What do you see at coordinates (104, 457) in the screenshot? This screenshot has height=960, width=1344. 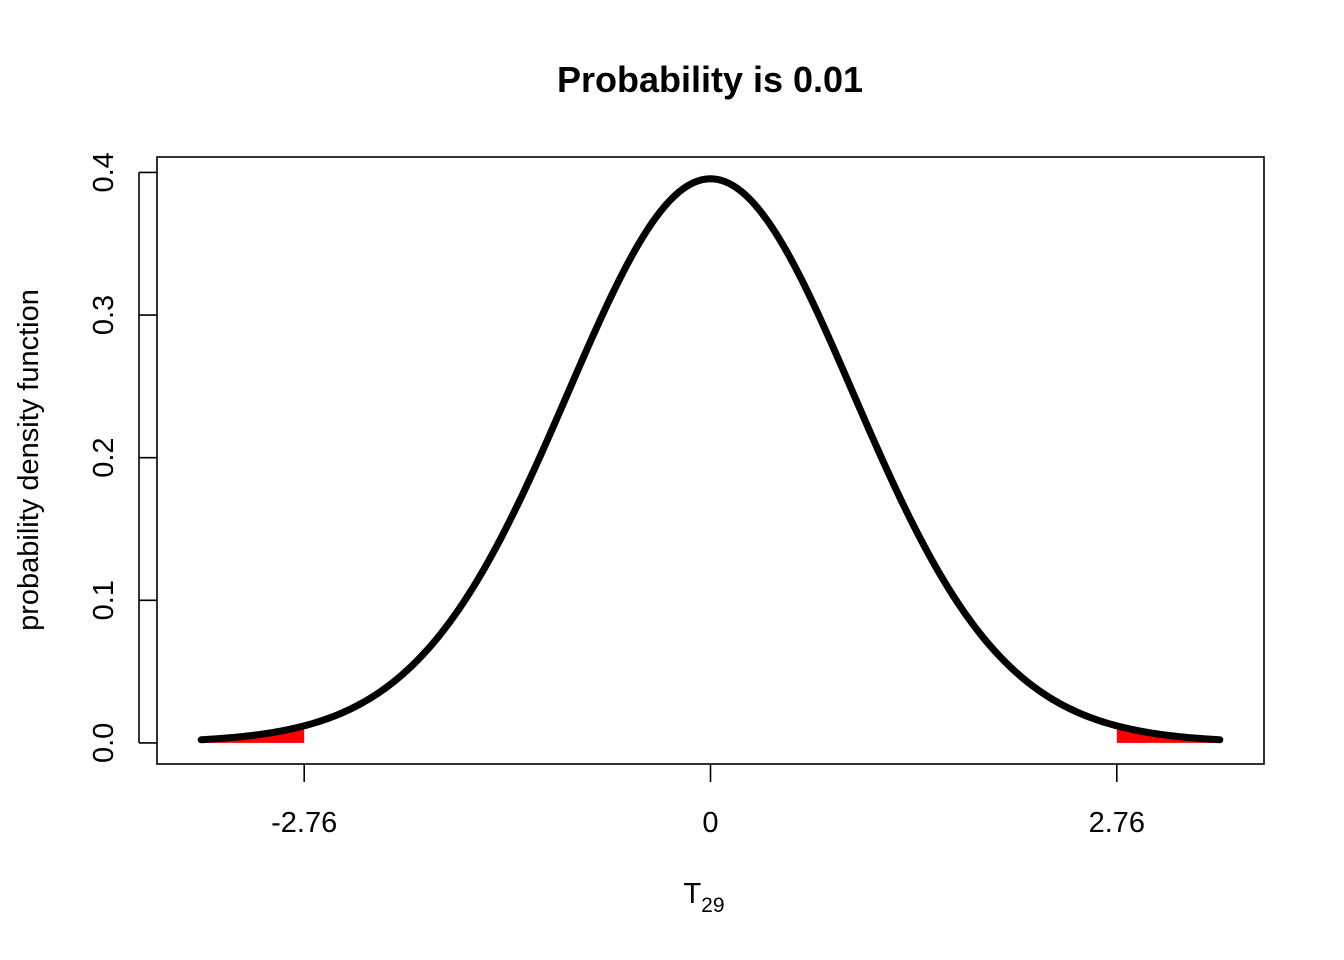 I see `y-tick-label: 0.2` at bounding box center [104, 457].